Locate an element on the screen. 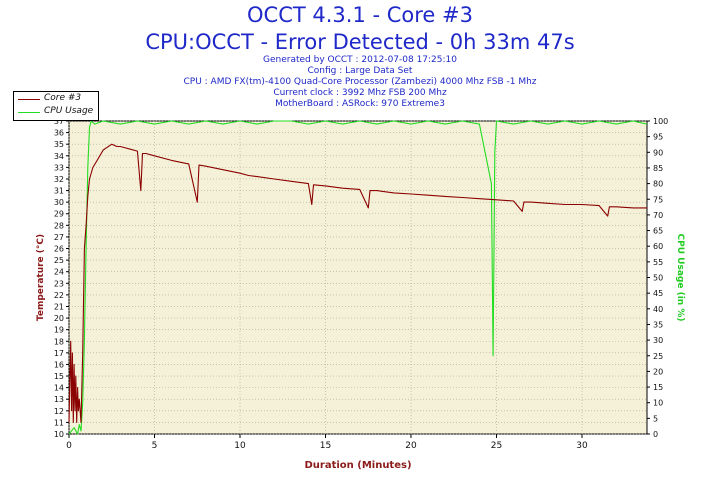  y-right-axis-label: CPU Usage (in %) is located at coordinates (680, 278).